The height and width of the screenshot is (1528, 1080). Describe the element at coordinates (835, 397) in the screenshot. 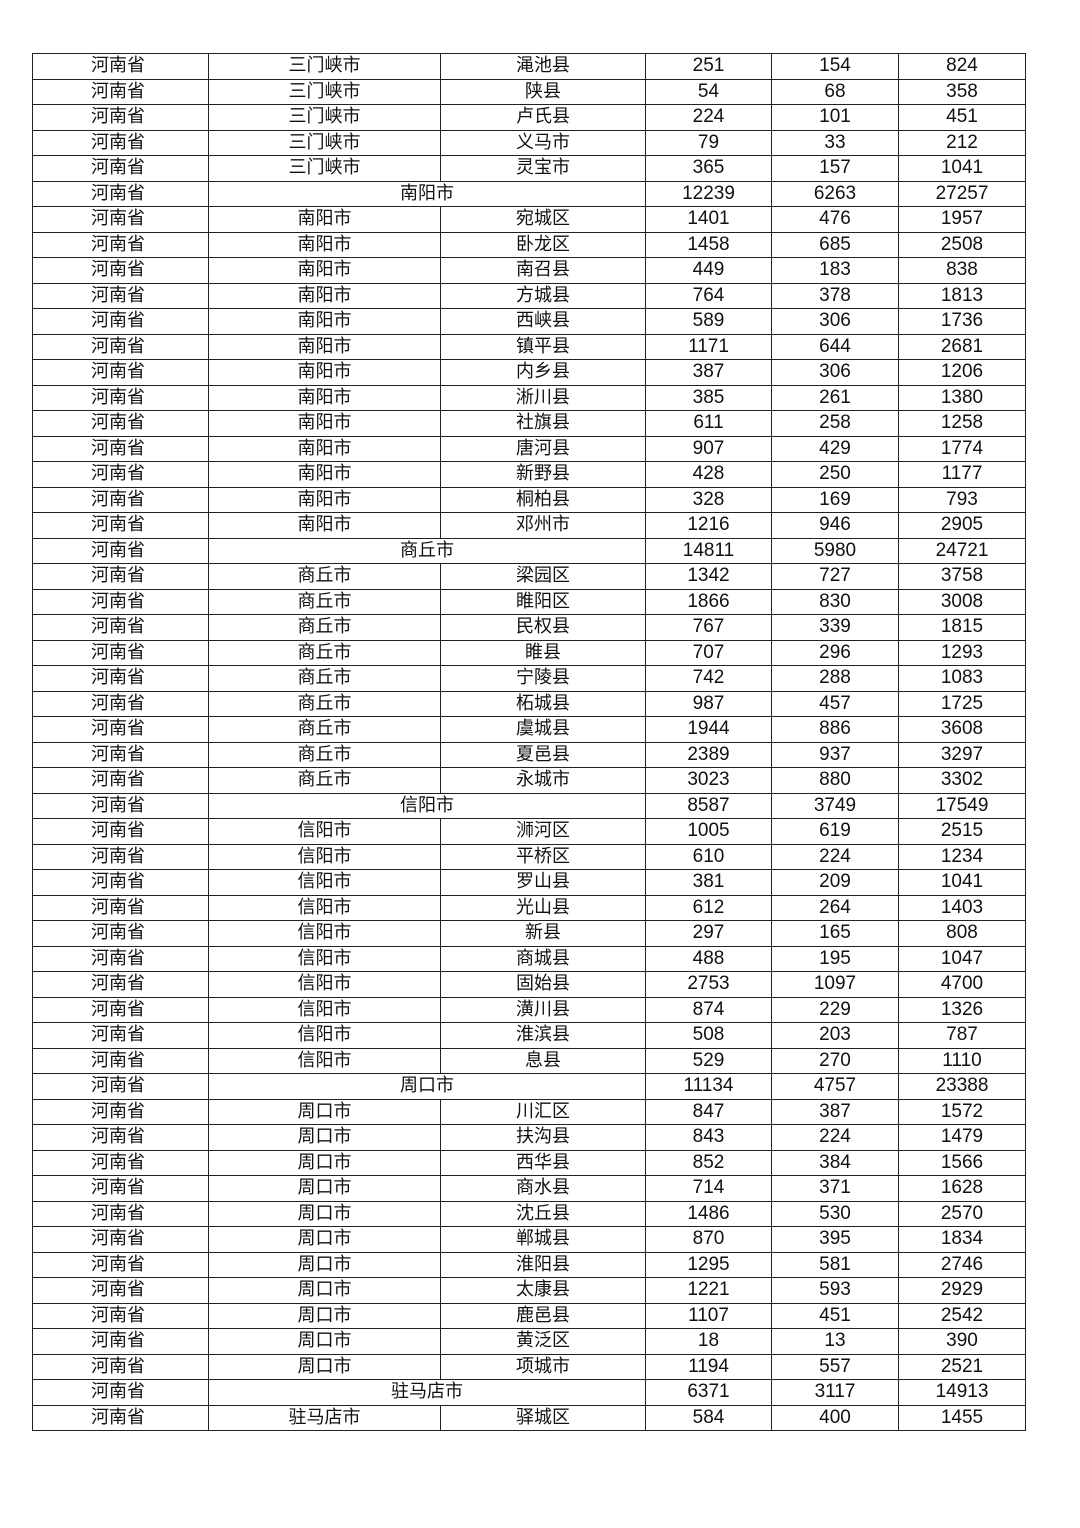

I see `value-2-cell: 261` at that location.